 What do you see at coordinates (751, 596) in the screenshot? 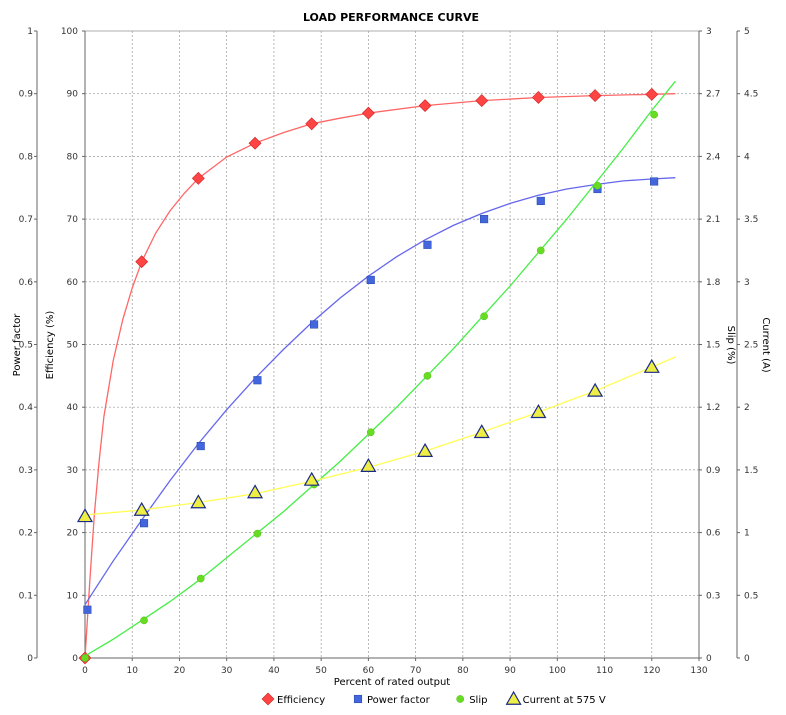
I see `current-tick-label: 0.5` at bounding box center [751, 596].